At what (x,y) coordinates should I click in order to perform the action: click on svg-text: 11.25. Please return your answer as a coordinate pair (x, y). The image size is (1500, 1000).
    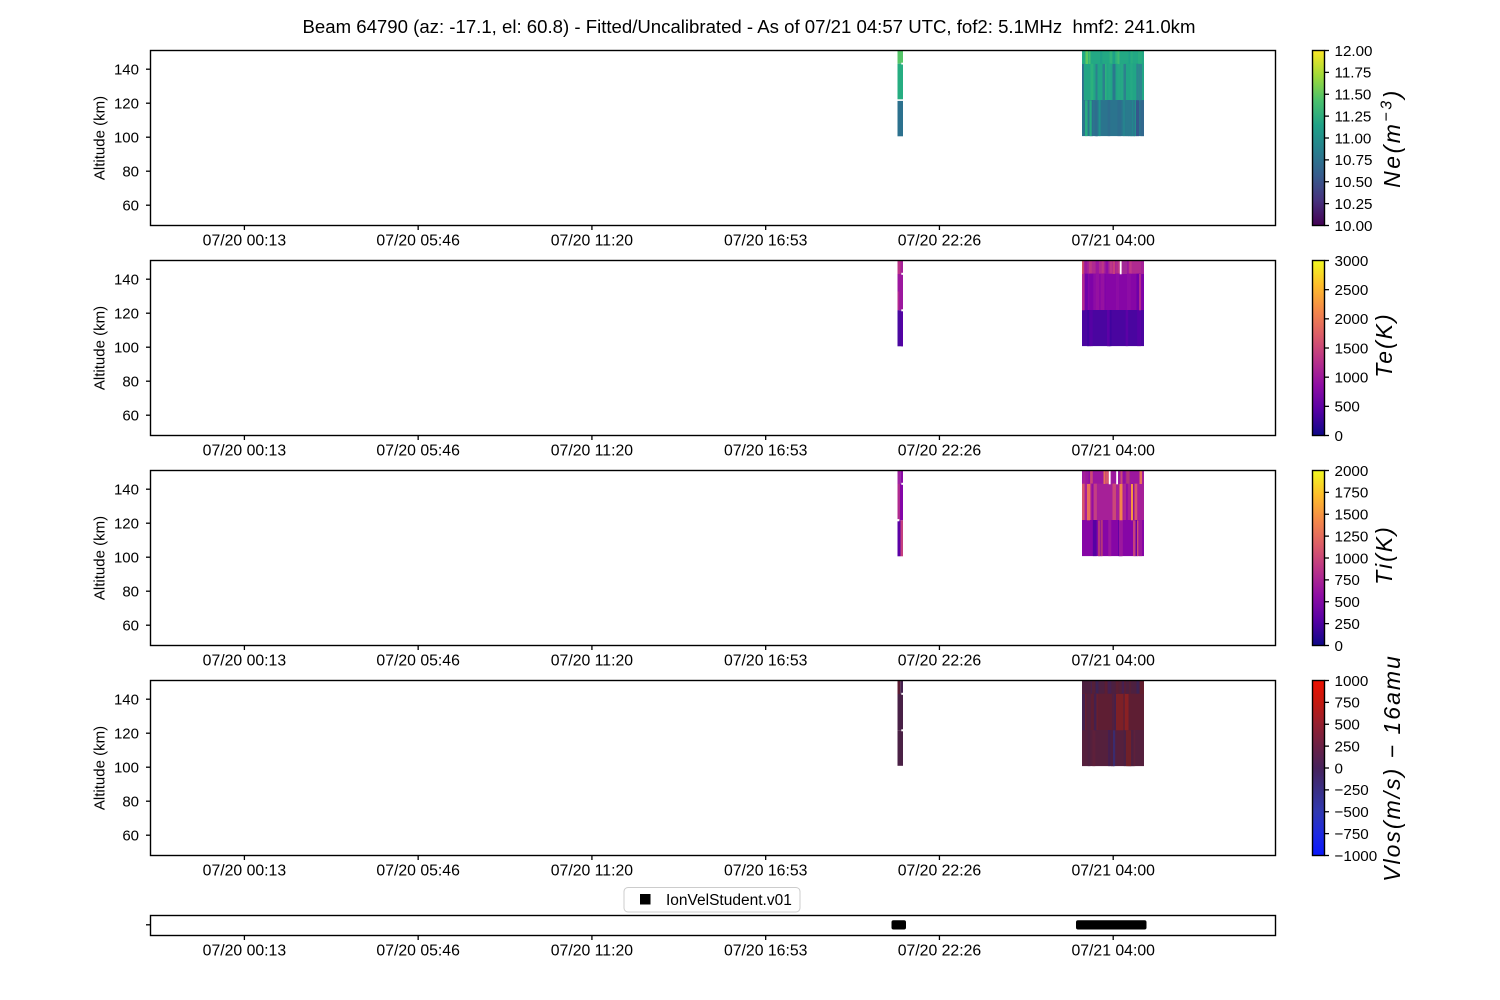
    Looking at the image, I should click on (1353, 116).